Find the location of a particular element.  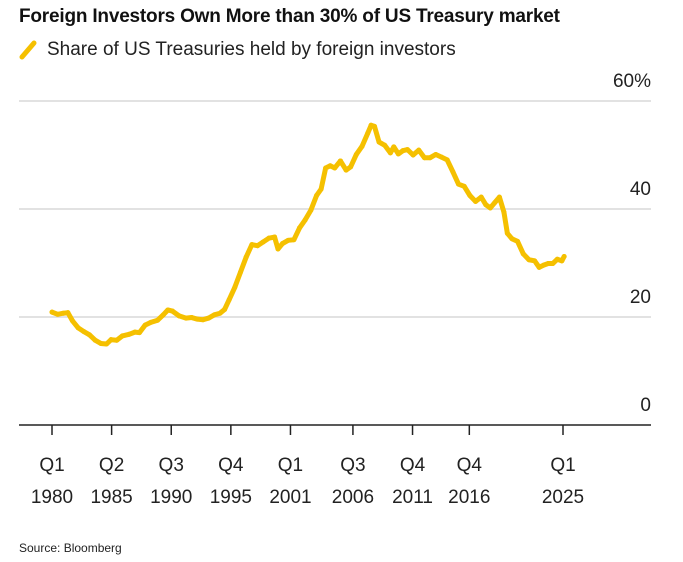

x-tick-year-0: 1980 is located at coordinates (52, 497).